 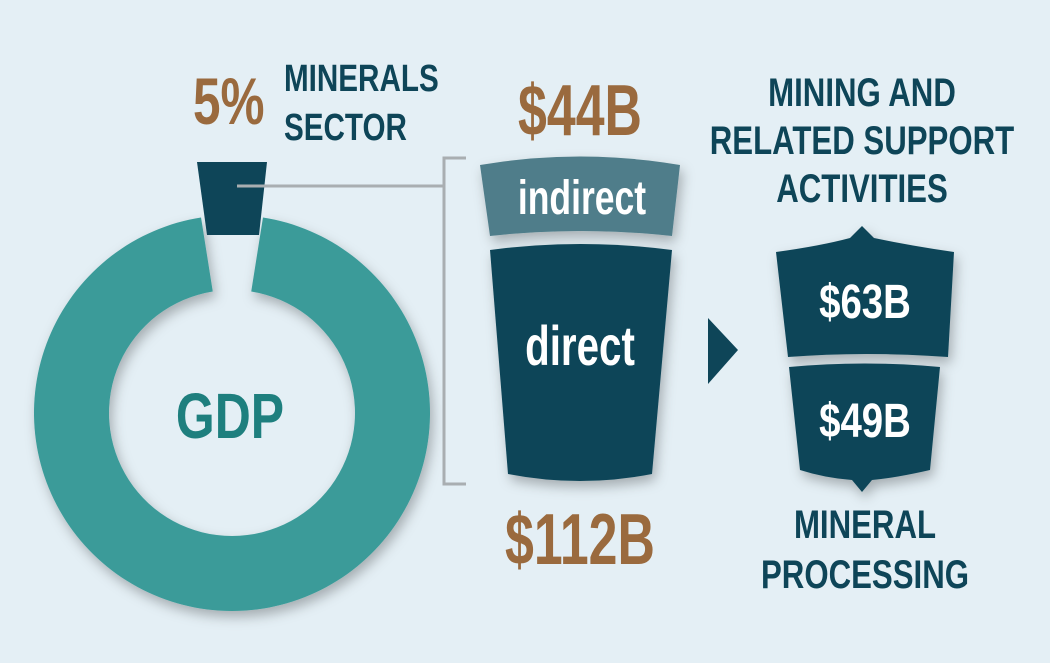 I want to click on bracket, so click(x=454, y=321).